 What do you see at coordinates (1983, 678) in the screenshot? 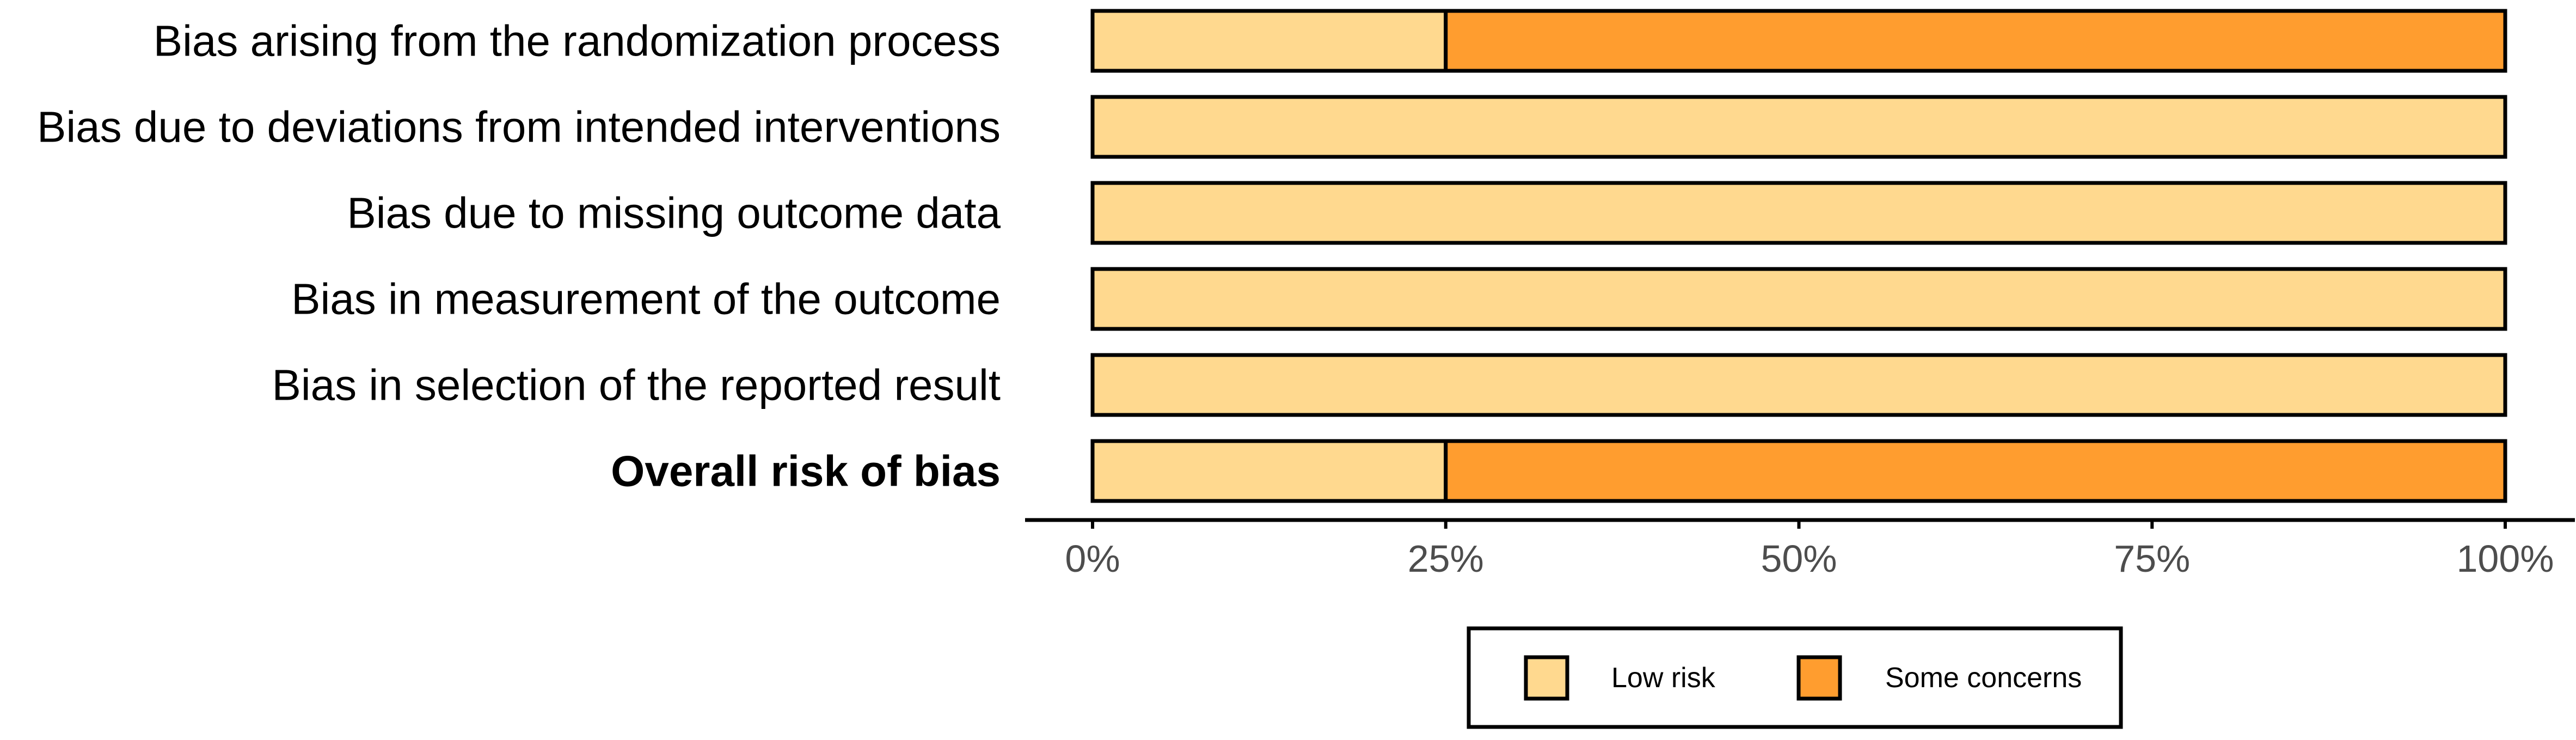
I see `legend-label: Some concerns` at bounding box center [1983, 678].